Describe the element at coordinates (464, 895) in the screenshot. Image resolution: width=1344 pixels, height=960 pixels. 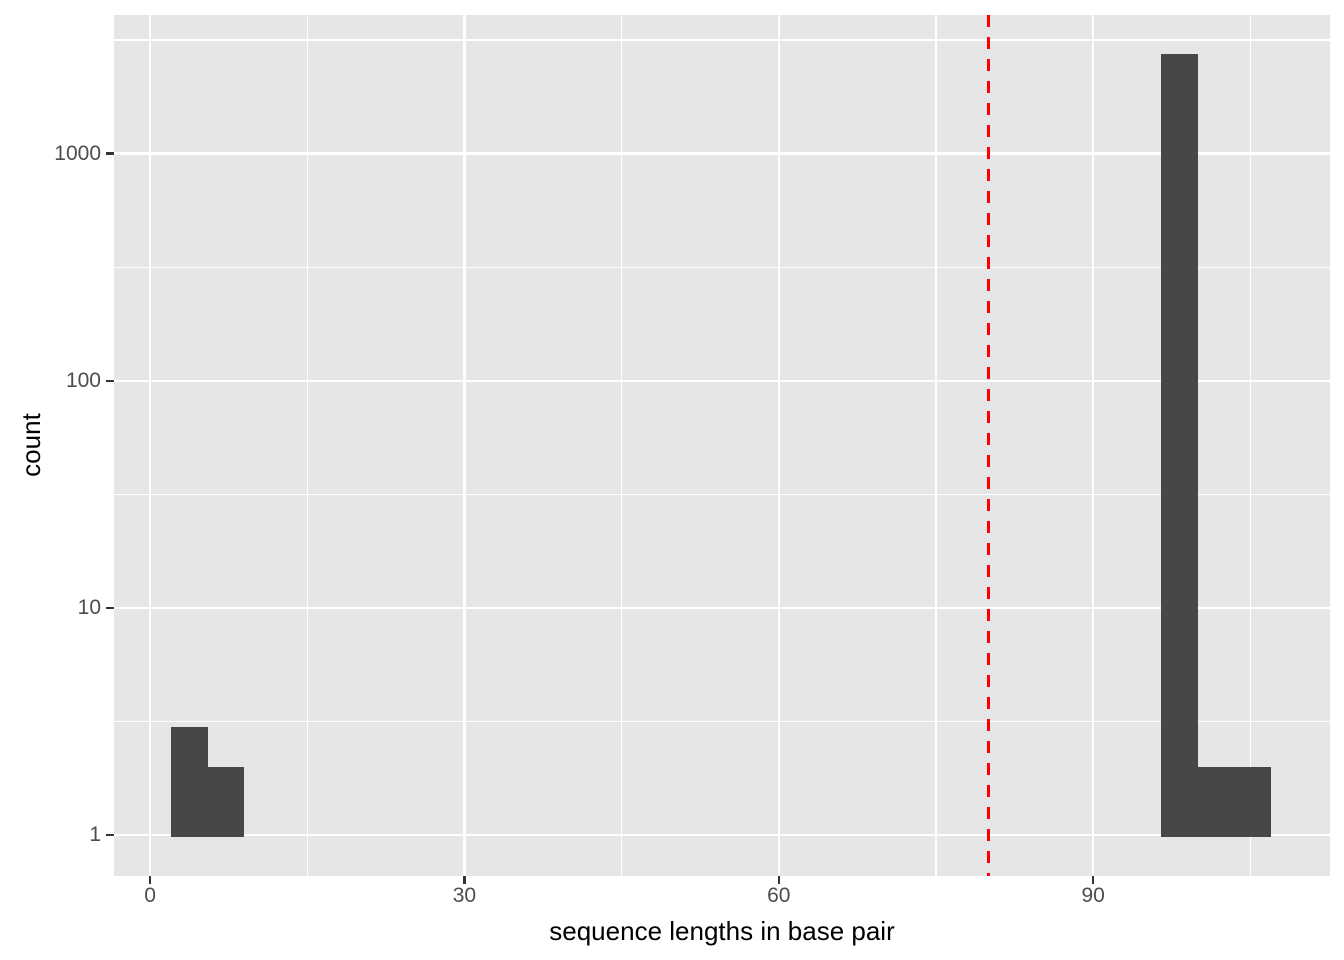
I see `x-tick-label: 30` at that location.